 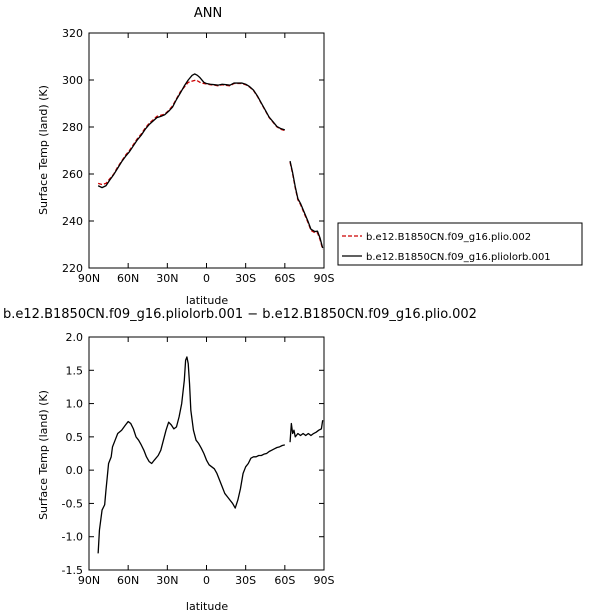 I want to click on bottom-x-tick-label: 30S, so click(x=245, y=580).